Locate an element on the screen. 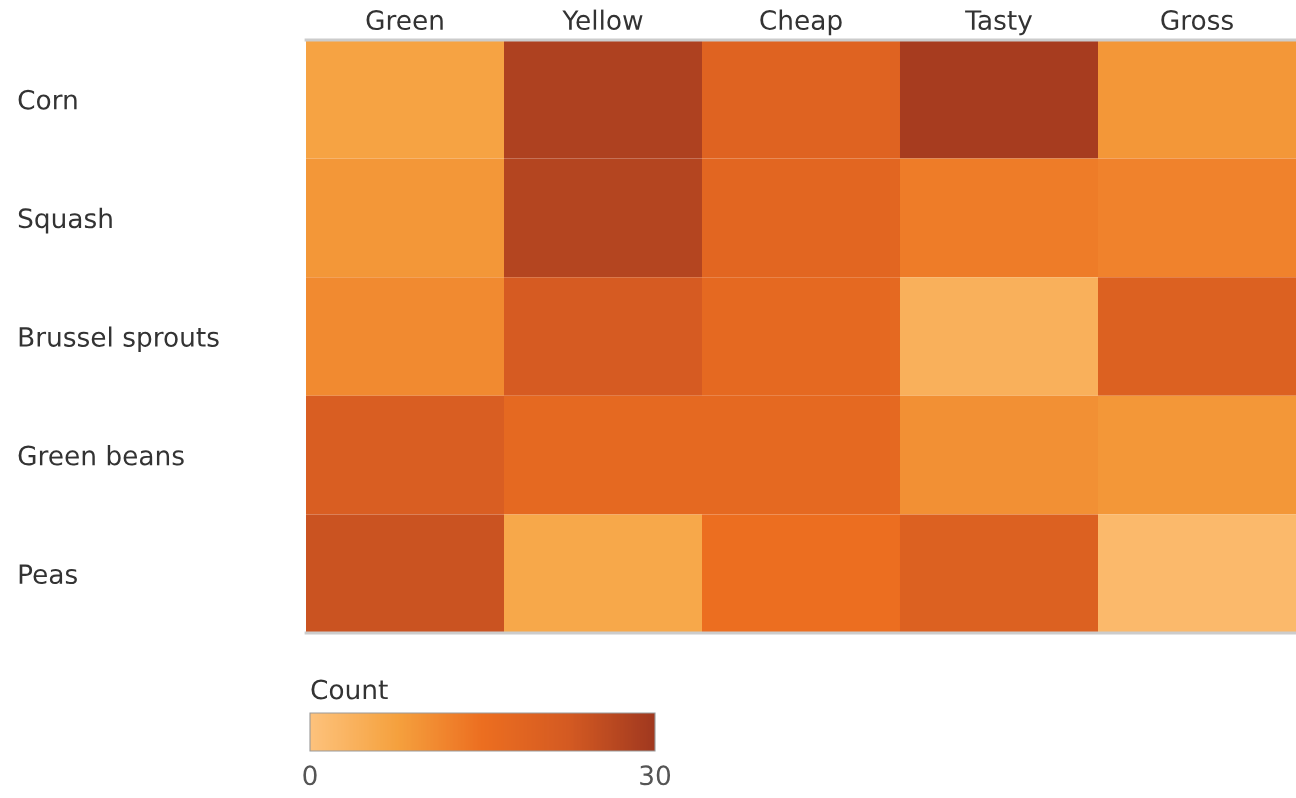  color-bar-title: Count is located at coordinates (349, 689).